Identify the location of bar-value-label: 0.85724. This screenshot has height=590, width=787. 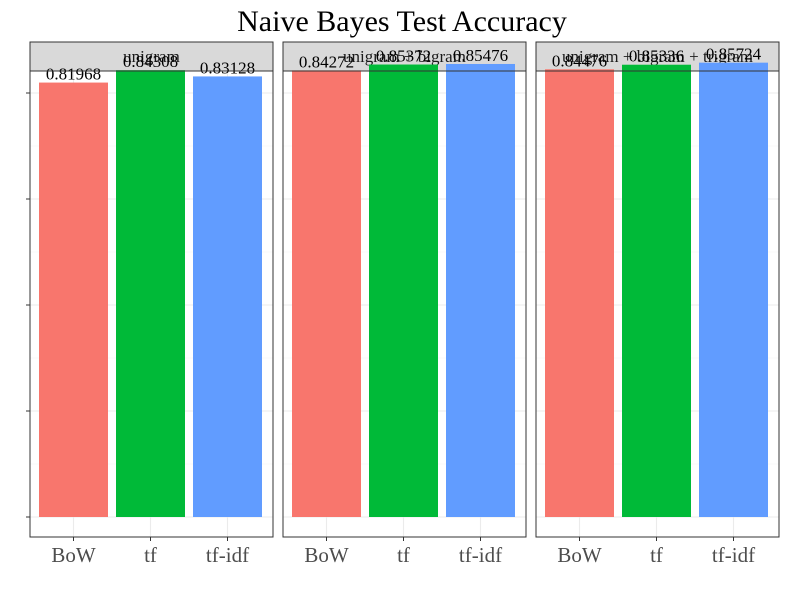
(734, 54).